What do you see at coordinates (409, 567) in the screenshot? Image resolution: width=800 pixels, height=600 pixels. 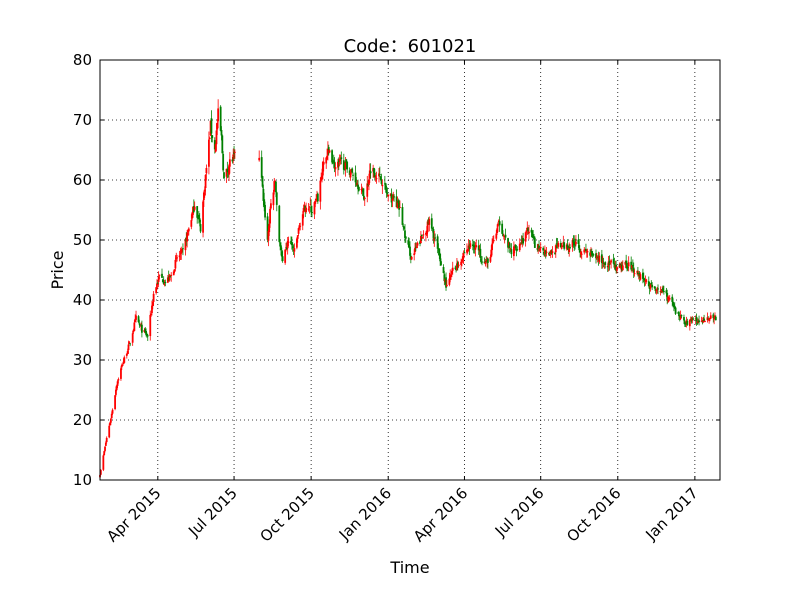 I see `x-axis-label: Time` at bounding box center [409, 567].